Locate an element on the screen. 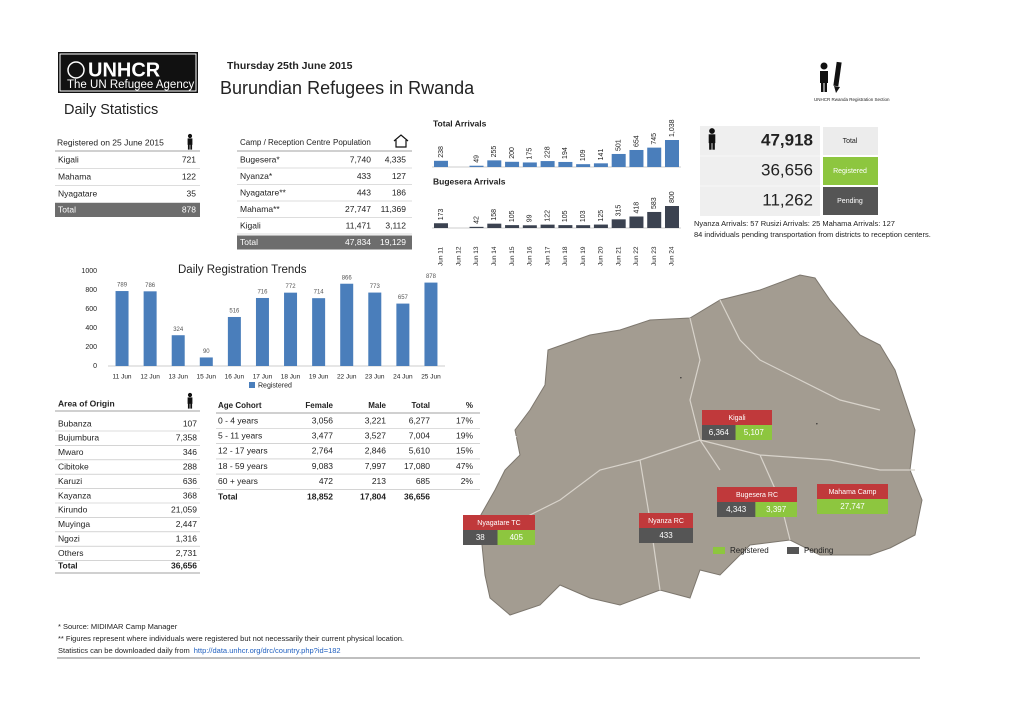 This screenshot has width=1024, height=724. x-tick-label: 12 Jun is located at coordinates (150, 377).